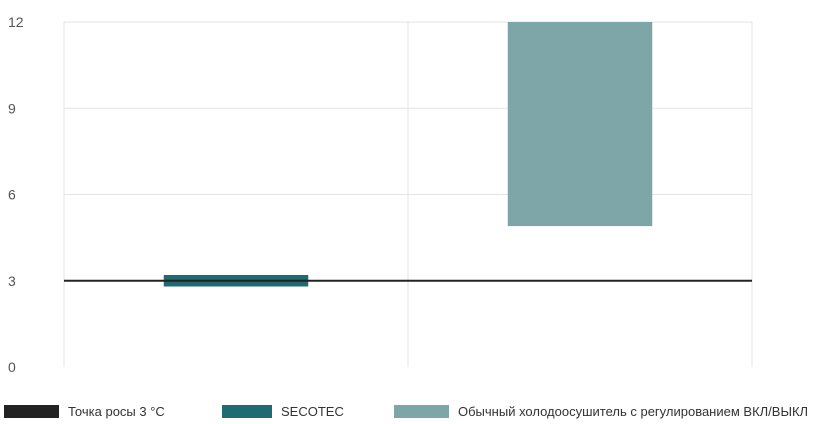 The width and height of the screenshot is (834, 424). Describe the element at coordinates (31, 411) in the screenshot. I see `legend-swatch-dew-point` at that location.